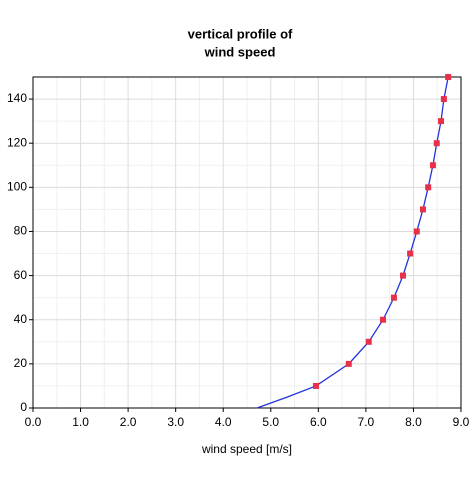 The height and width of the screenshot is (477, 472). Describe the element at coordinates (270, 422) in the screenshot. I see `x-tick-label: 5.0` at that location.